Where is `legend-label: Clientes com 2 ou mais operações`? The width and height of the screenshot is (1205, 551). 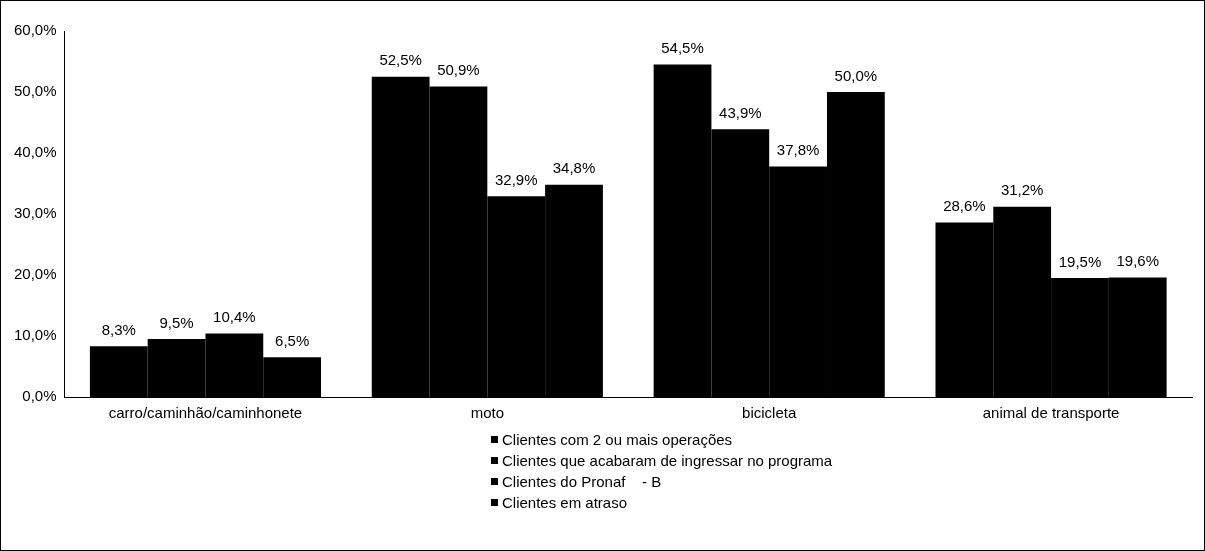 legend-label: Clientes com 2 ou mais operações is located at coordinates (617, 440).